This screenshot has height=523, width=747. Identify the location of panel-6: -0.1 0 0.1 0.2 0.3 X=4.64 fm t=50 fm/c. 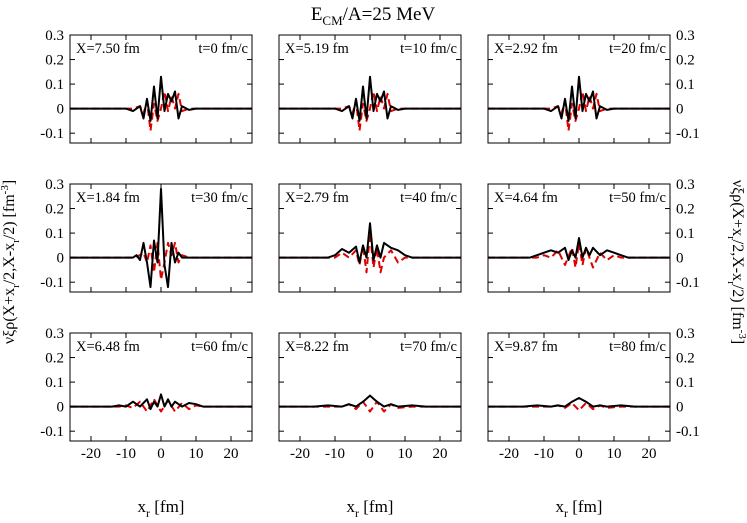
(593, 235).